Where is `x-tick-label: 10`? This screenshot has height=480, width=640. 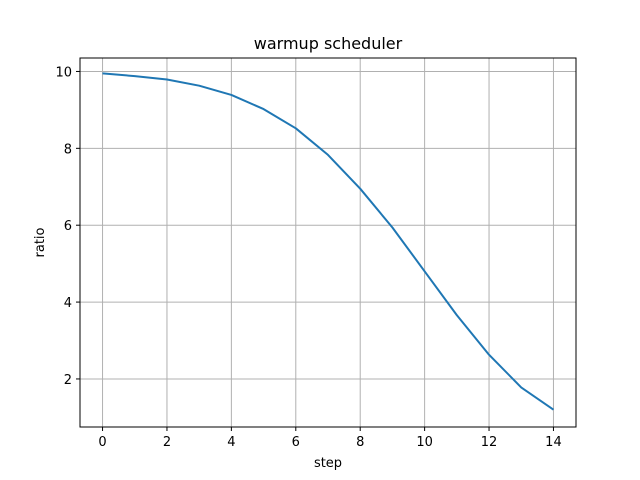 x-tick-label: 10 is located at coordinates (424, 442).